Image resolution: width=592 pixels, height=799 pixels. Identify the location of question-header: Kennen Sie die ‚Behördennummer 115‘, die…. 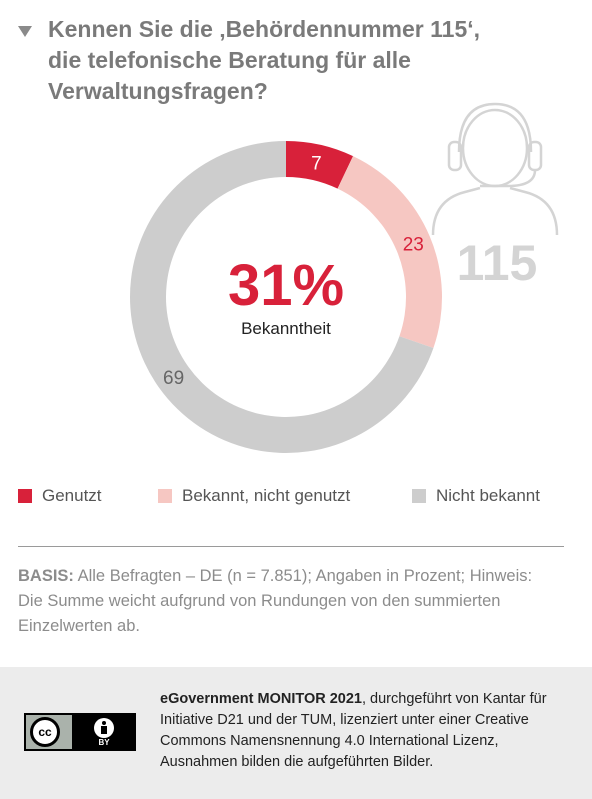
(288, 60).